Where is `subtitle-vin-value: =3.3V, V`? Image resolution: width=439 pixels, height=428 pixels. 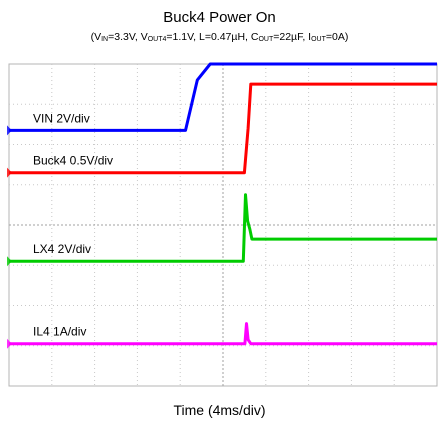 subtitle-vin-value: =3.3V, V is located at coordinates (128, 37).